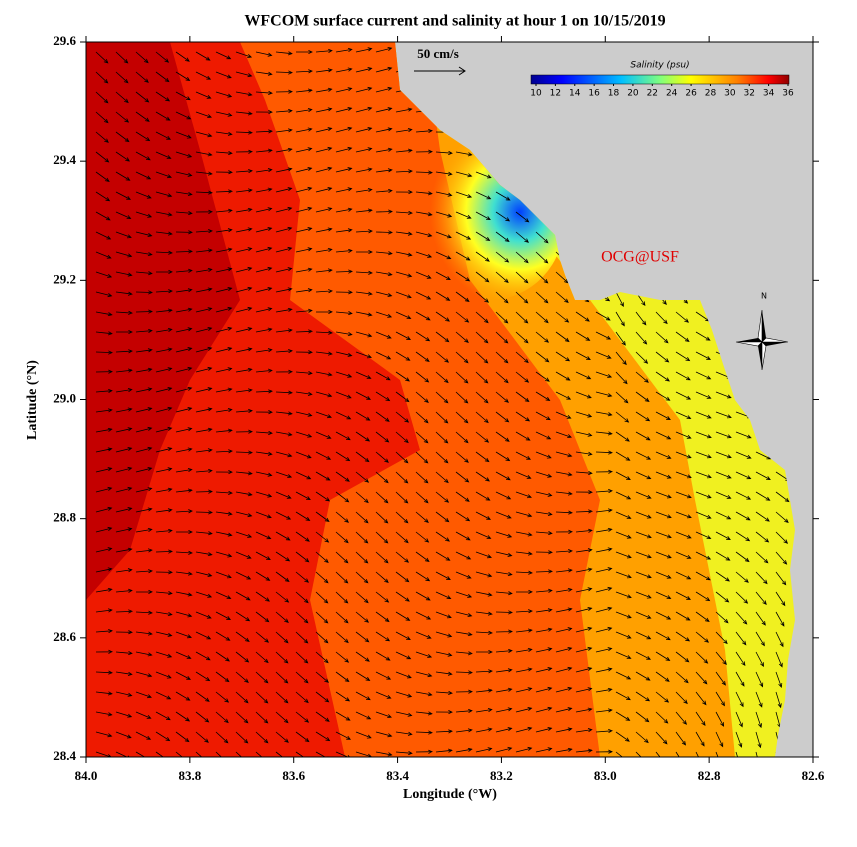 The image size is (857, 847). I want to click on north-label: N, so click(764, 296).